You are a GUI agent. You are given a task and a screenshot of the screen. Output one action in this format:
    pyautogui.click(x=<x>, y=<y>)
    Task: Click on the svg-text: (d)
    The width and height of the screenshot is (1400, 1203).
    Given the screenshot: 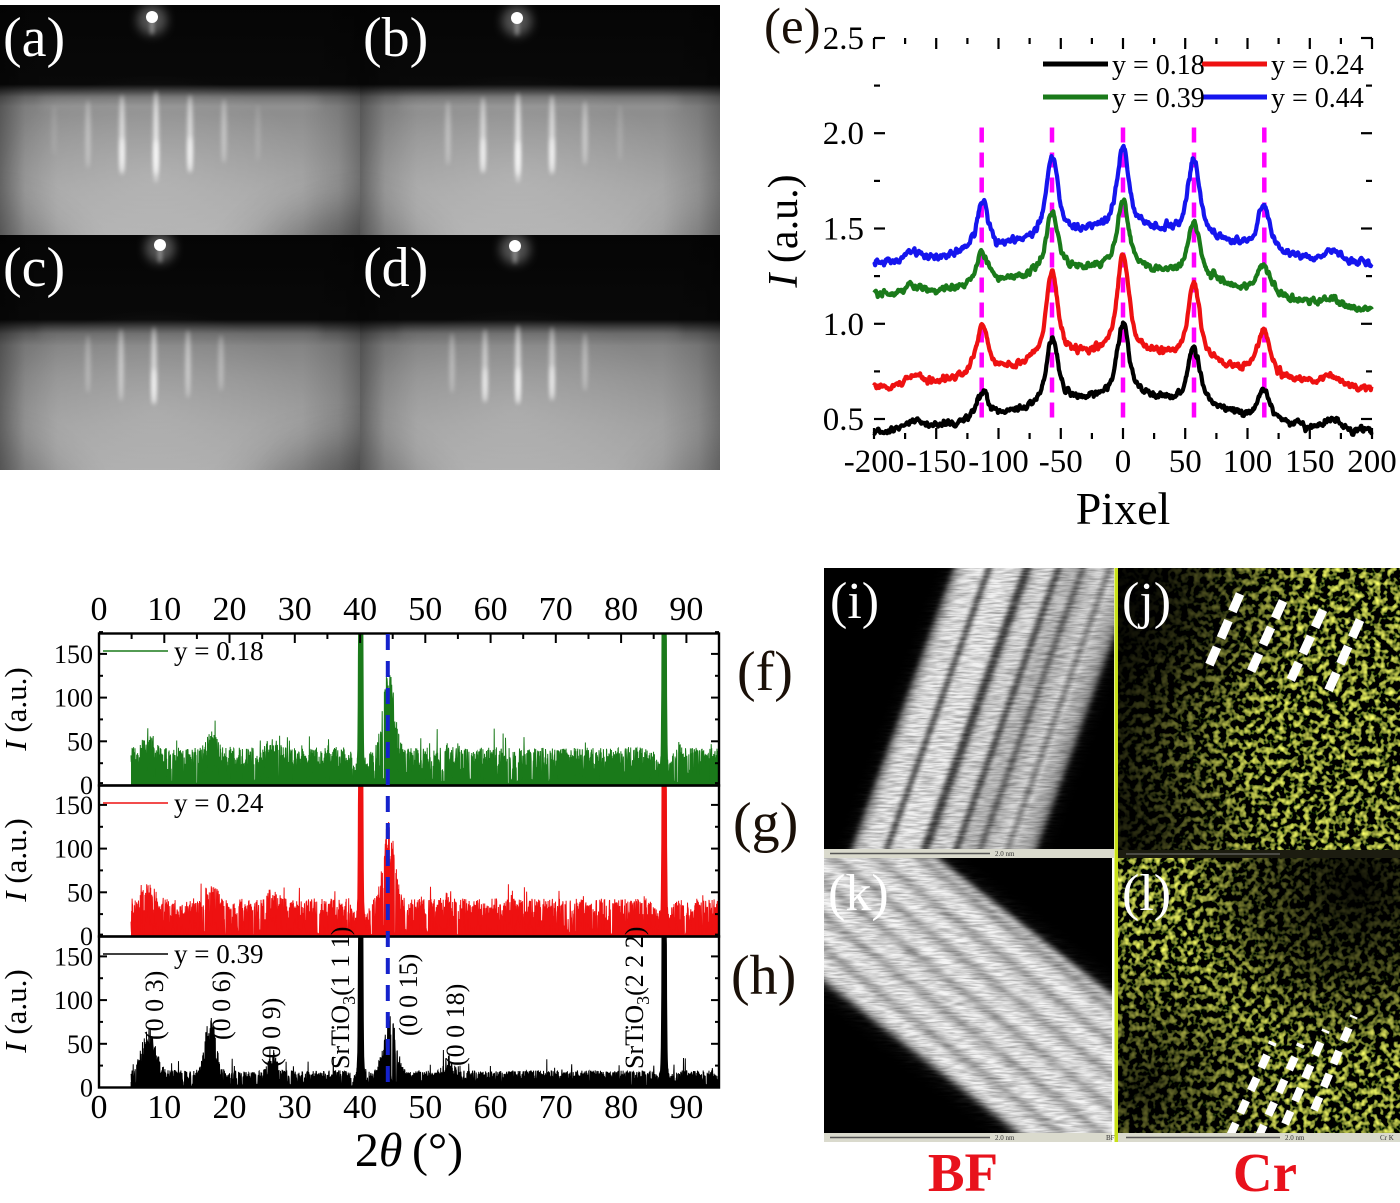 What is the action you would take?
    pyautogui.click(x=395, y=268)
    